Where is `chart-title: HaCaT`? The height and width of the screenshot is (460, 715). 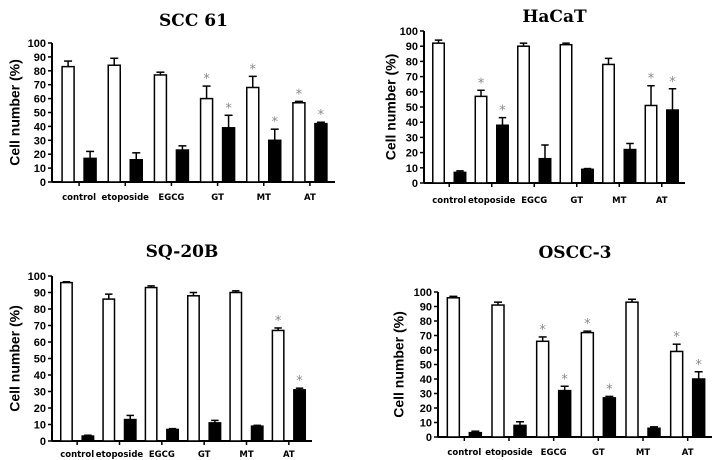 chart-title: HaCaT is located at coordinates (554, 17).